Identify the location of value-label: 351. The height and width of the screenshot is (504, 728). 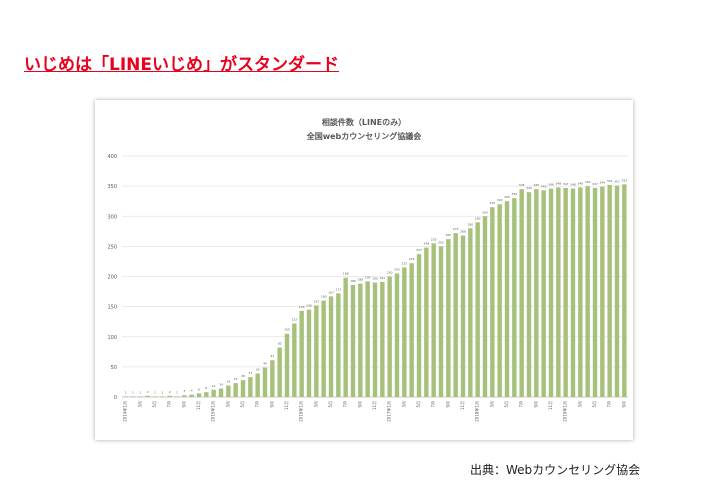
(617, 182).